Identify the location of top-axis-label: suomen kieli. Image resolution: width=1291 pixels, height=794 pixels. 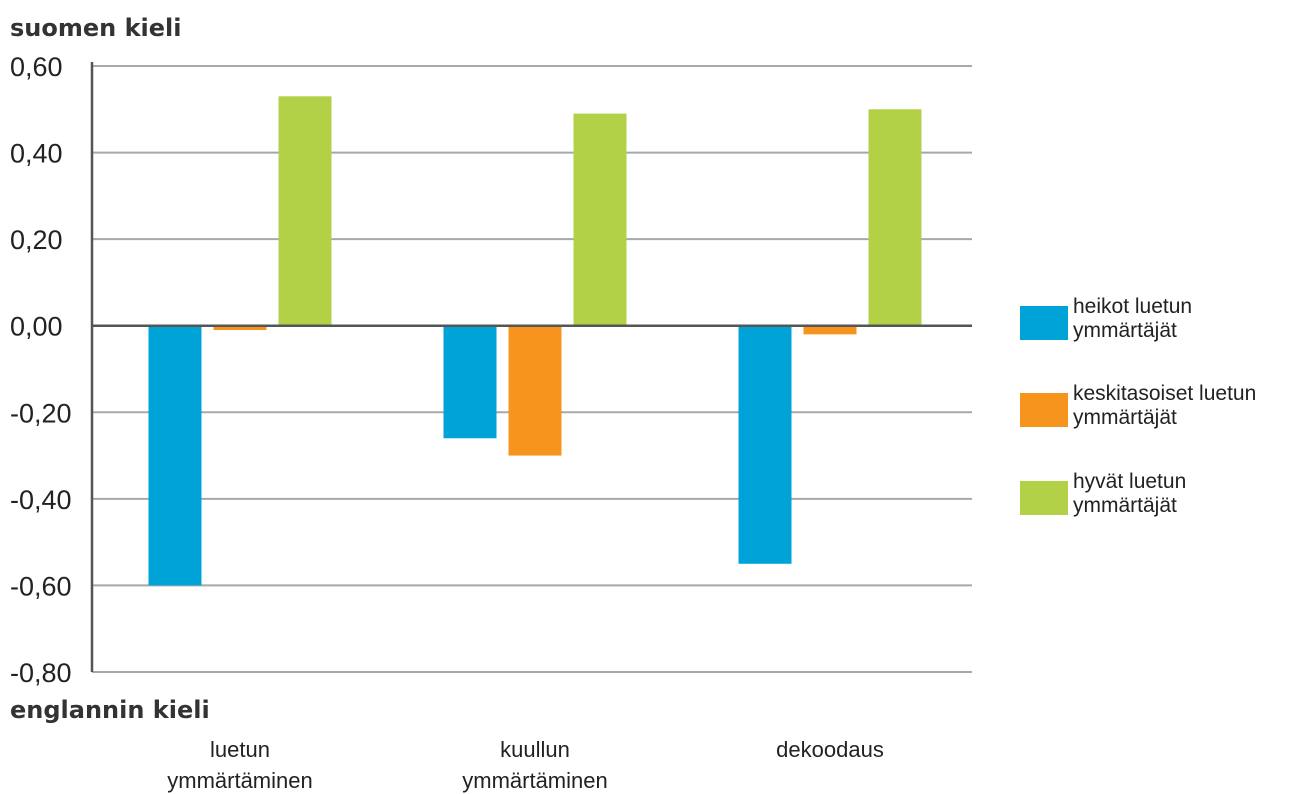
(96, 28).